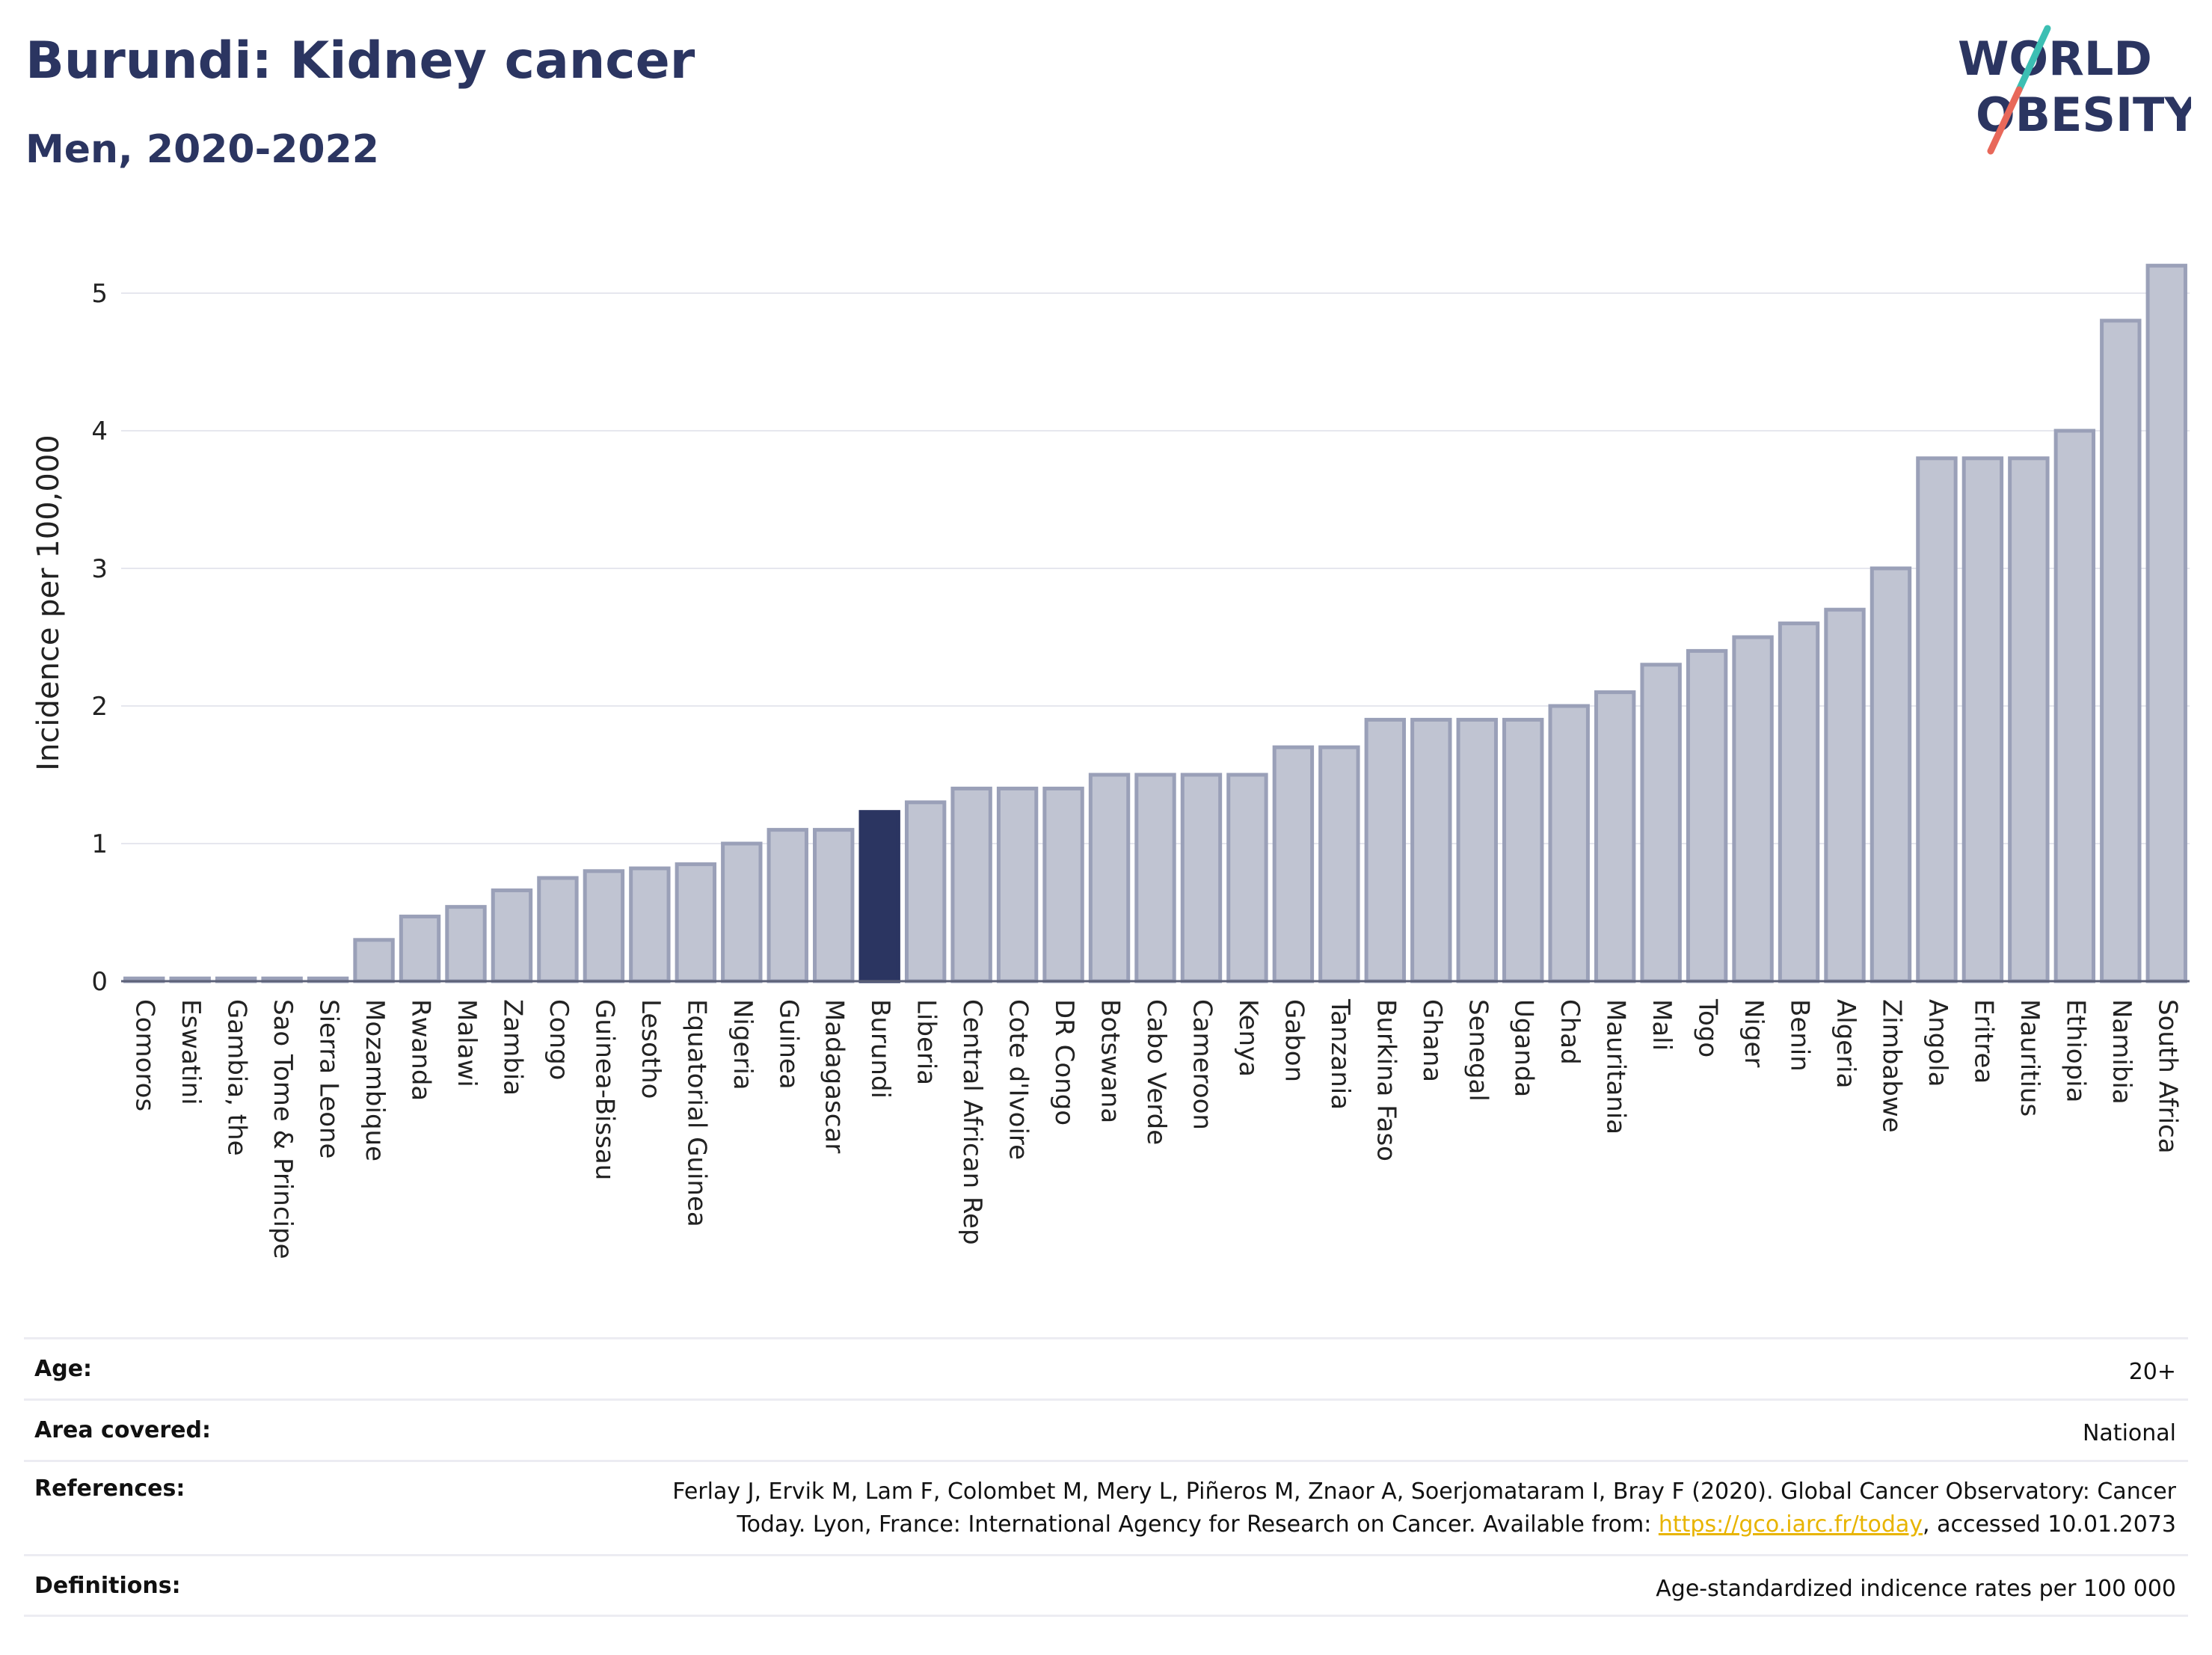 This screenshot has height=1655, width=2212. I want to click on chart-title: Burundi: Kidney cancer, so click(360, 60).